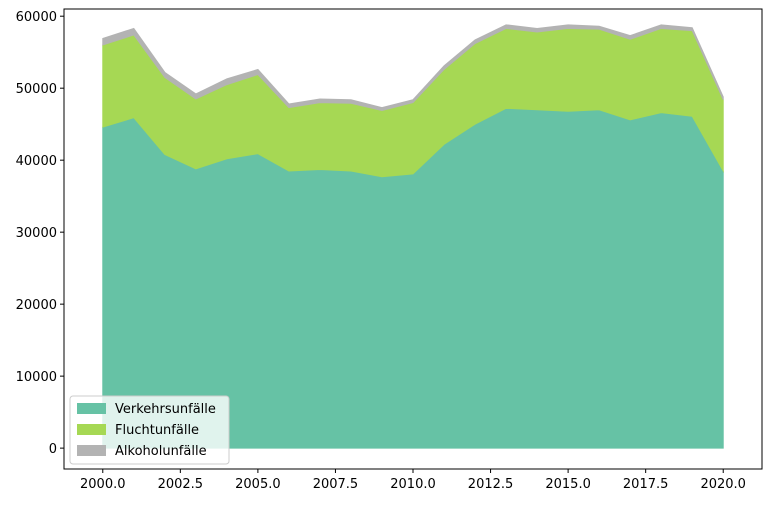 The width and height of the screenshot is (771, 505). What do you see at coordinates (91, 429) in the screenshot?
I see `legend-swatch-fluchtunfaelle` at bounding box center [91, 429].